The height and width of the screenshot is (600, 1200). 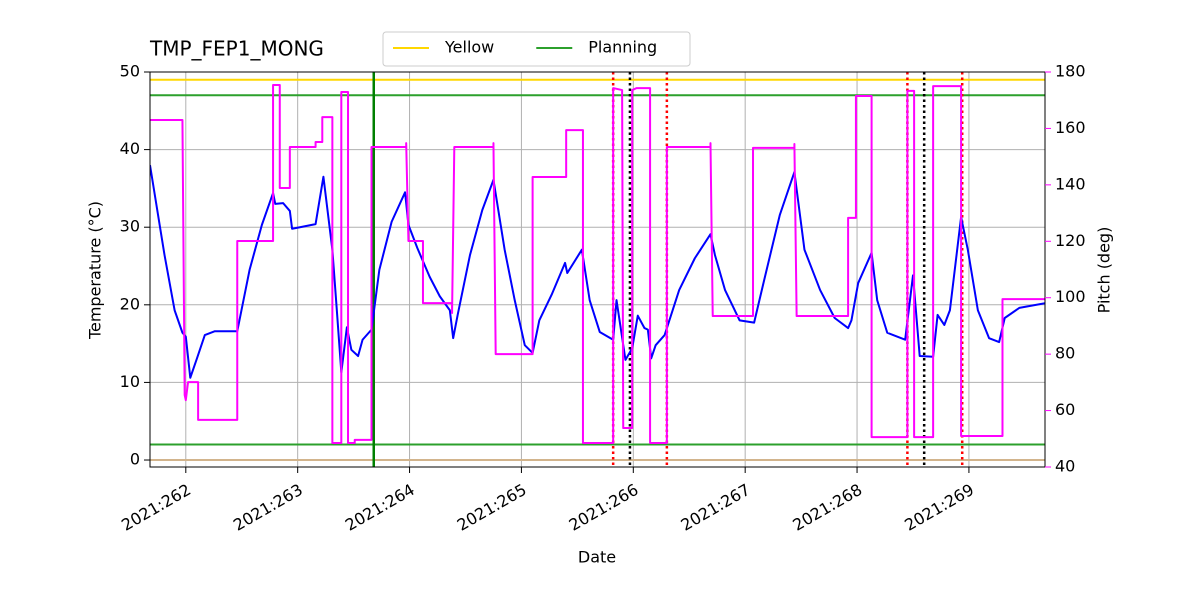 I want to click on y2-tick-label: 100, so click(x=1070, y=296).